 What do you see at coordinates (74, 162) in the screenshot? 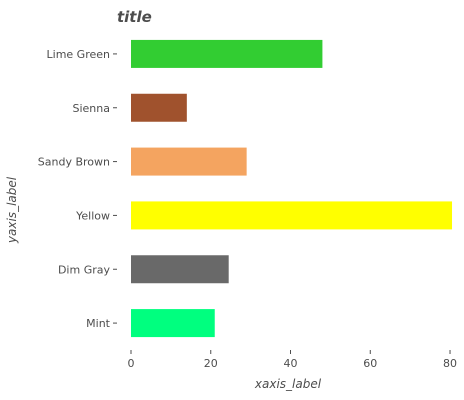
I see `y-tick-label-sandy-brown: Sandy Brown` at bounding box center [74, 162].